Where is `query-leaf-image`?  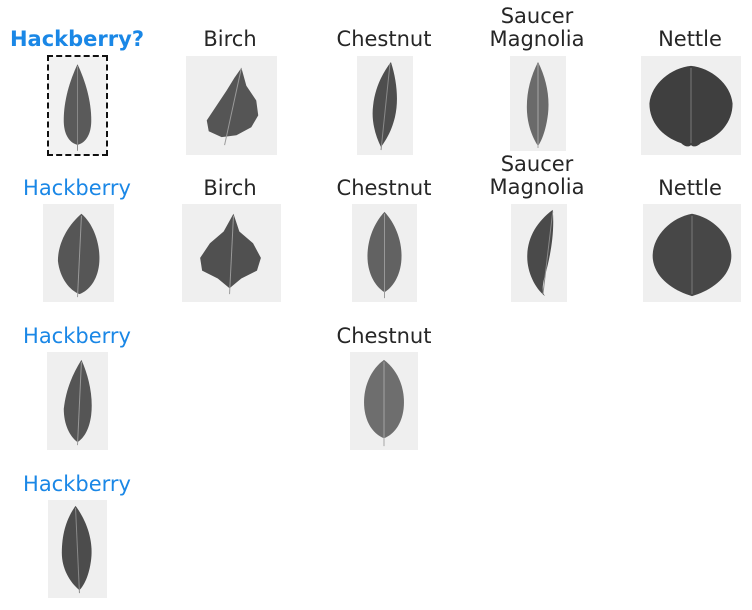 query-leaf-image is located at coordinates (77, 105).